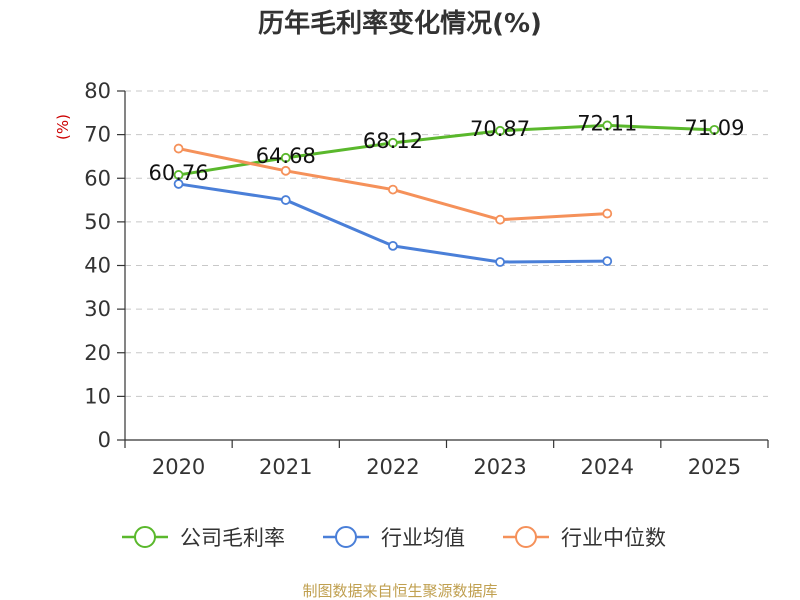  I want to click on y-tick-label: 0, so click(104, 440).